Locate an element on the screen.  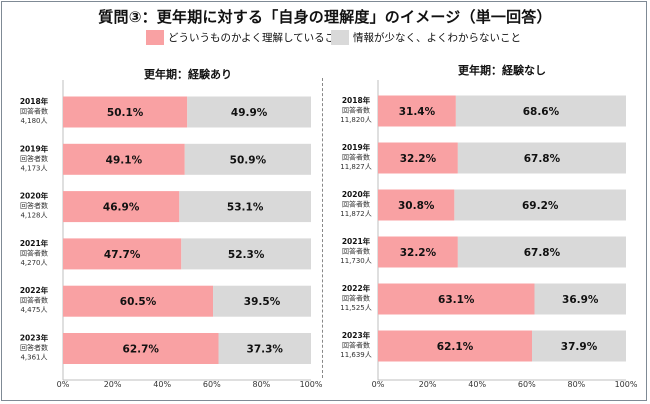
x-tick-experienced-2: 40% is located at coordinates (162, 384).